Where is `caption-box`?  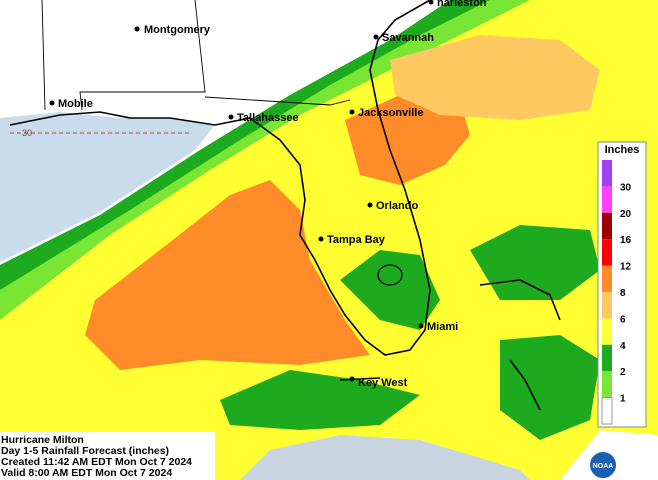
caption-box is located at coordinates (107, 456).